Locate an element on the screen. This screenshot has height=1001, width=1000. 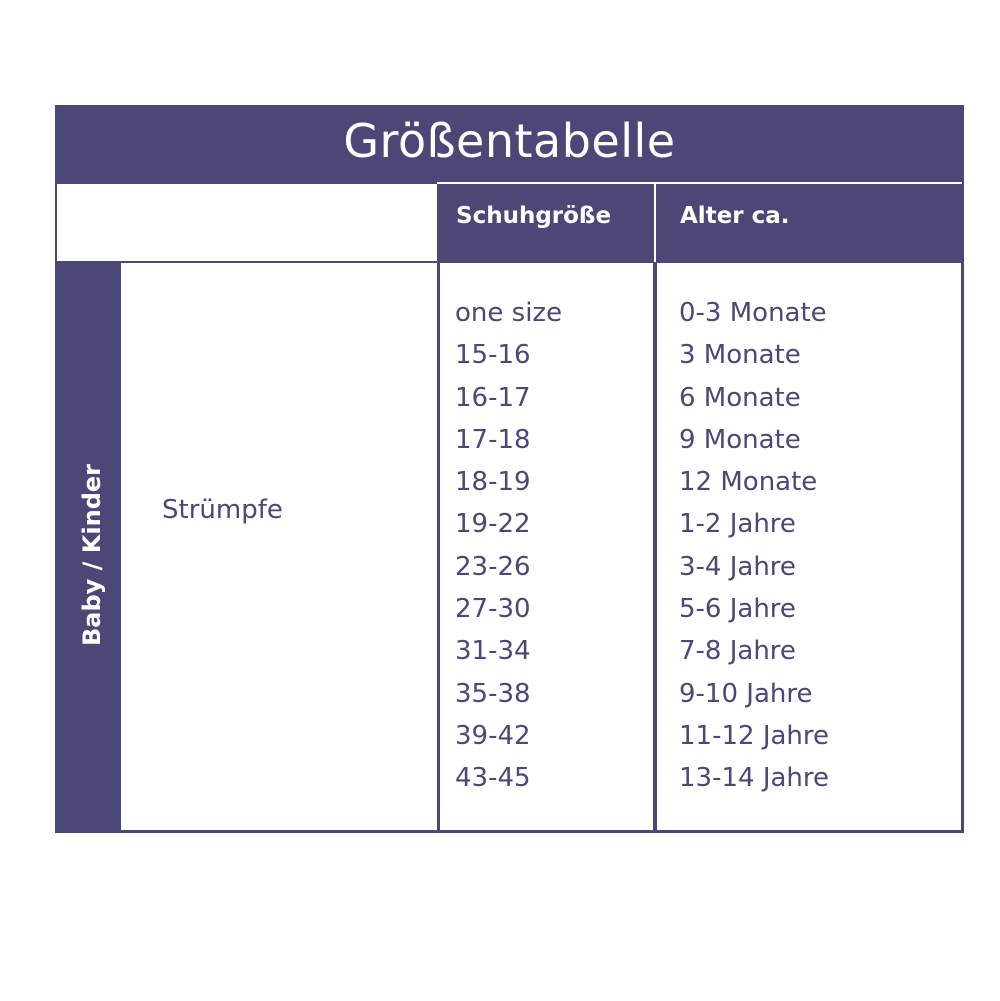
size-value: 23-26 is located at coordinates (493, 566).